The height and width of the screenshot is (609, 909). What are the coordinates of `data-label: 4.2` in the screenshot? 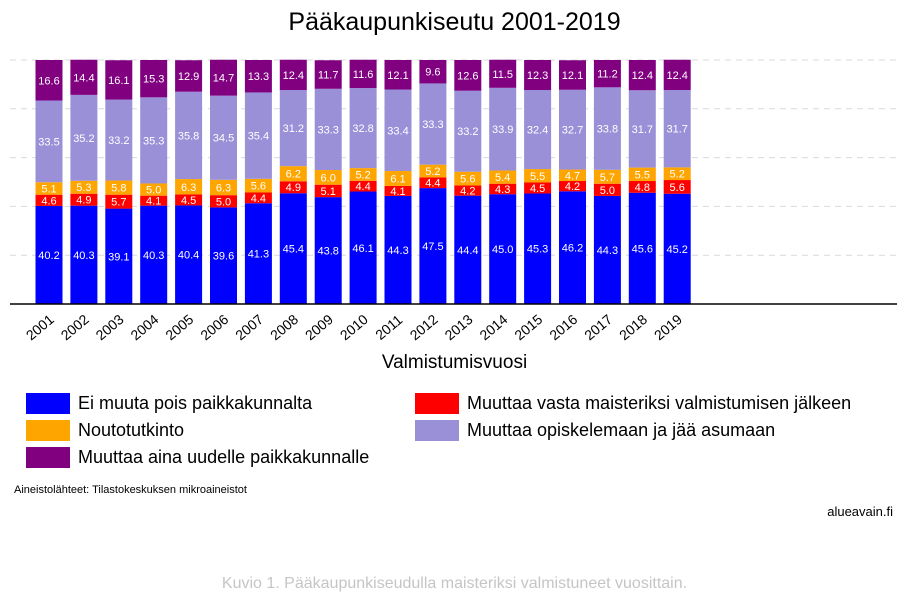 It's located at (572, 187).